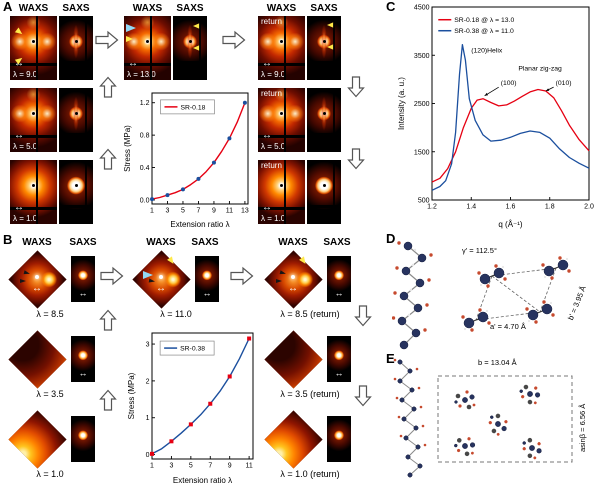 Image resolution: width=600 pixels, height=488 pixels. What do you see at coordinates (192, 107) in the screenshot?
I see `svg-text: SR-0.18` at bounding box center [192, 107].